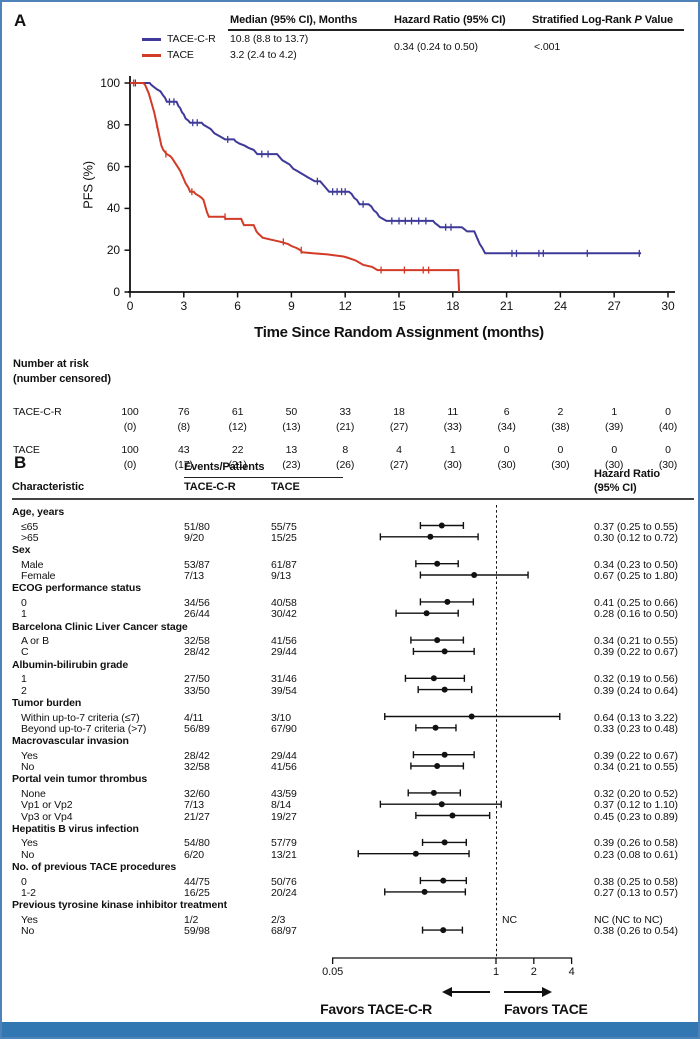 This screenshot has height=1039, width=700. I want to click on forest-group-label: Hepatitis B virus infection, so click(75, 828).